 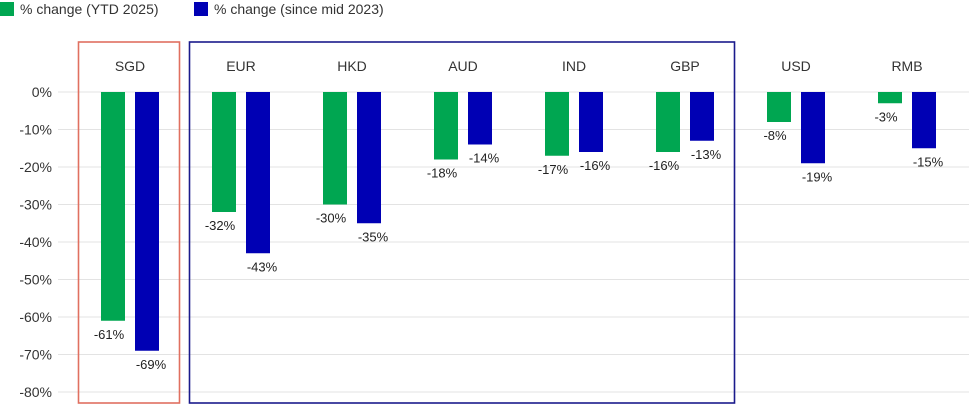 What do you see at coordinates (35, 317) in the screenshot?
I see `y-tick-label-60: -60%` at bounding box center [35, 317].